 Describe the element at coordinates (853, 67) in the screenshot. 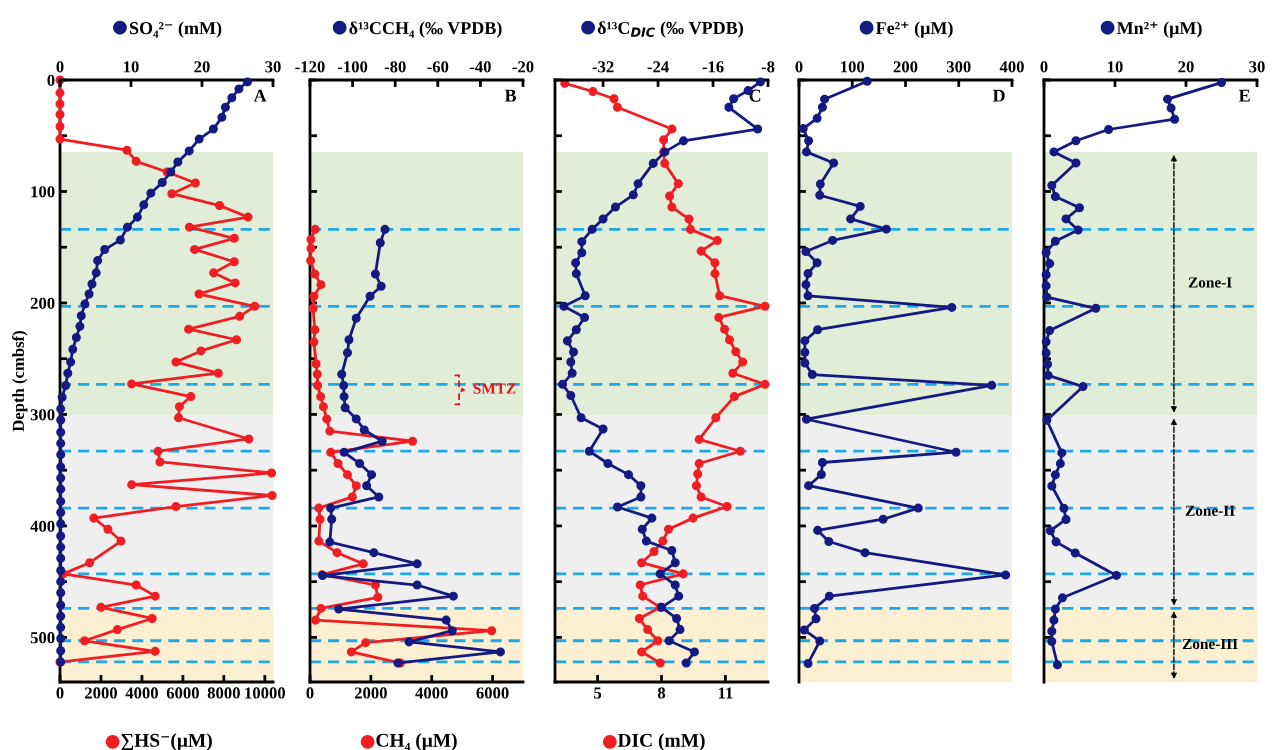

I see `x2-tick-label: 100` at that location.